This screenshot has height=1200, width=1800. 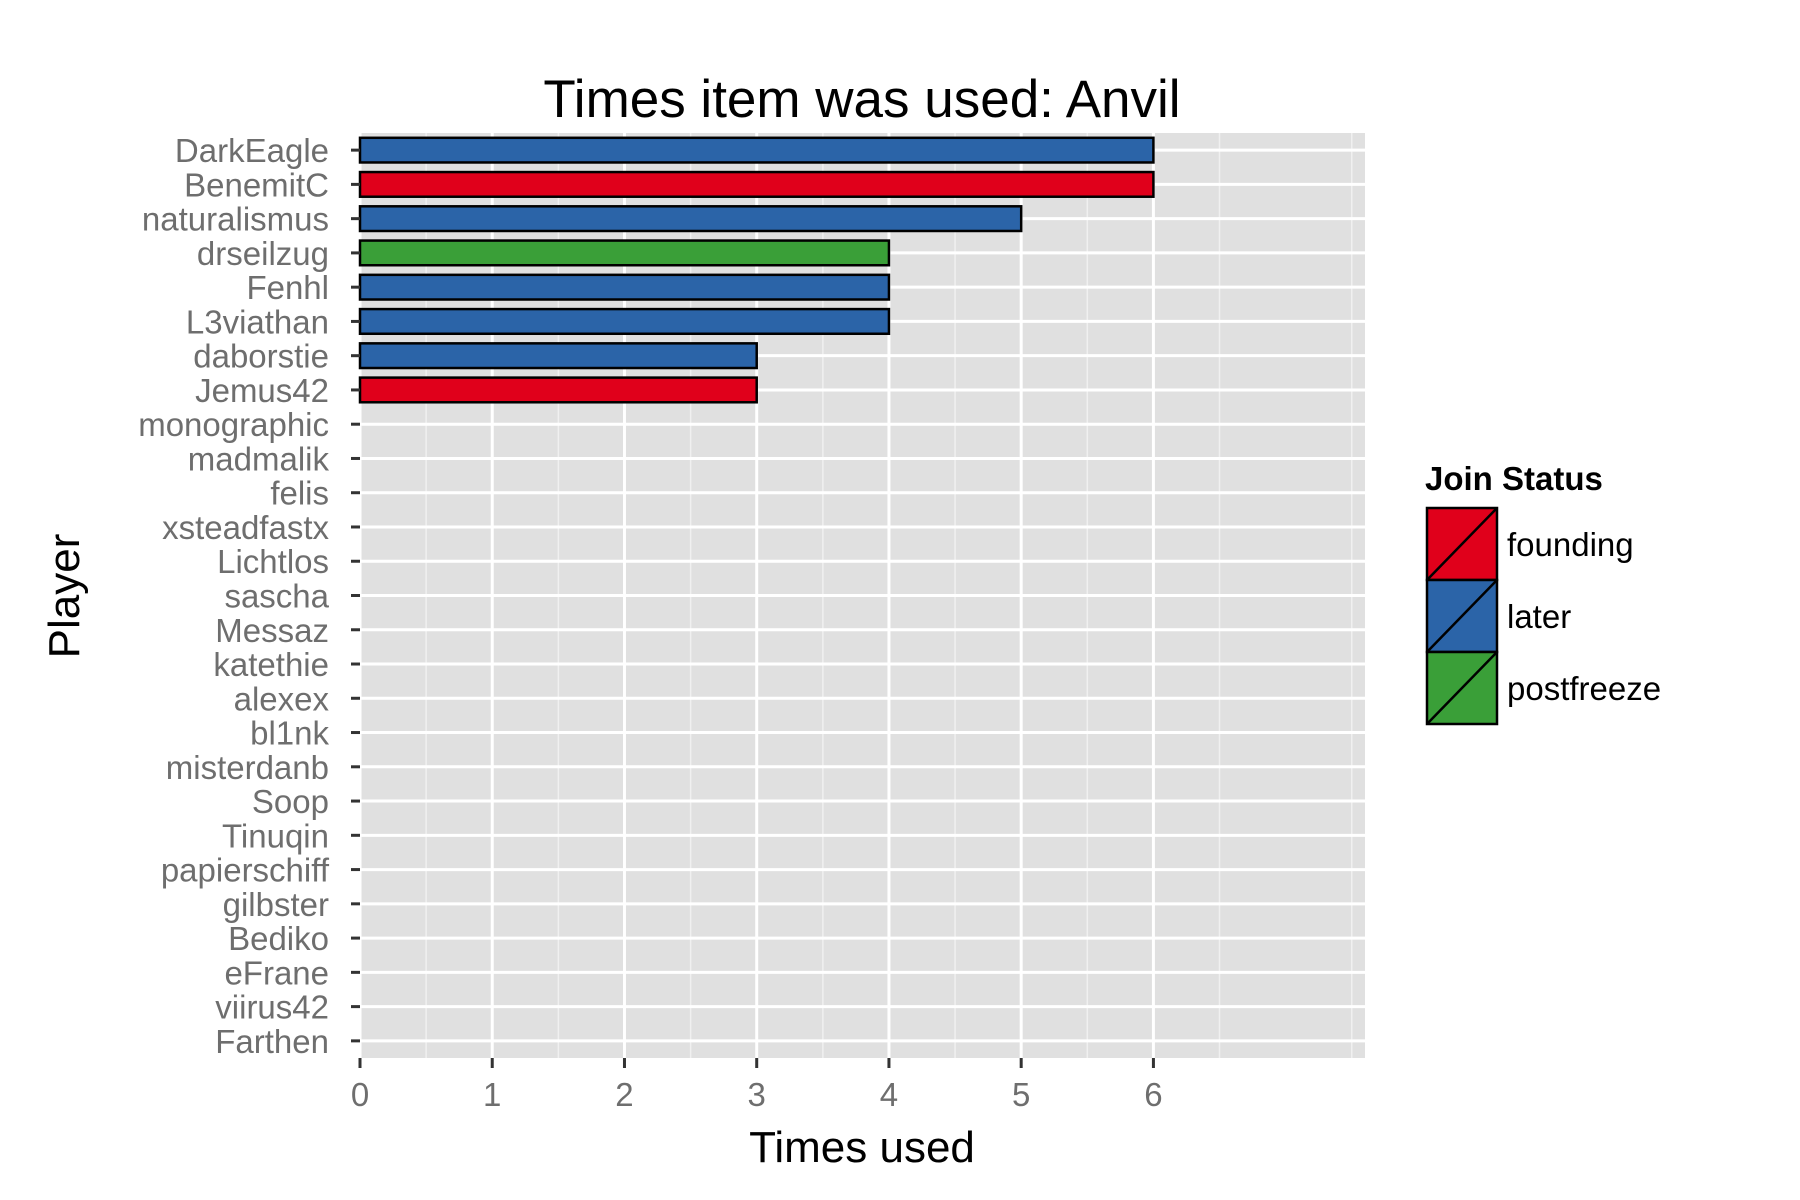 I want to click on bar-Fenhl, so click(x=624, y=287).